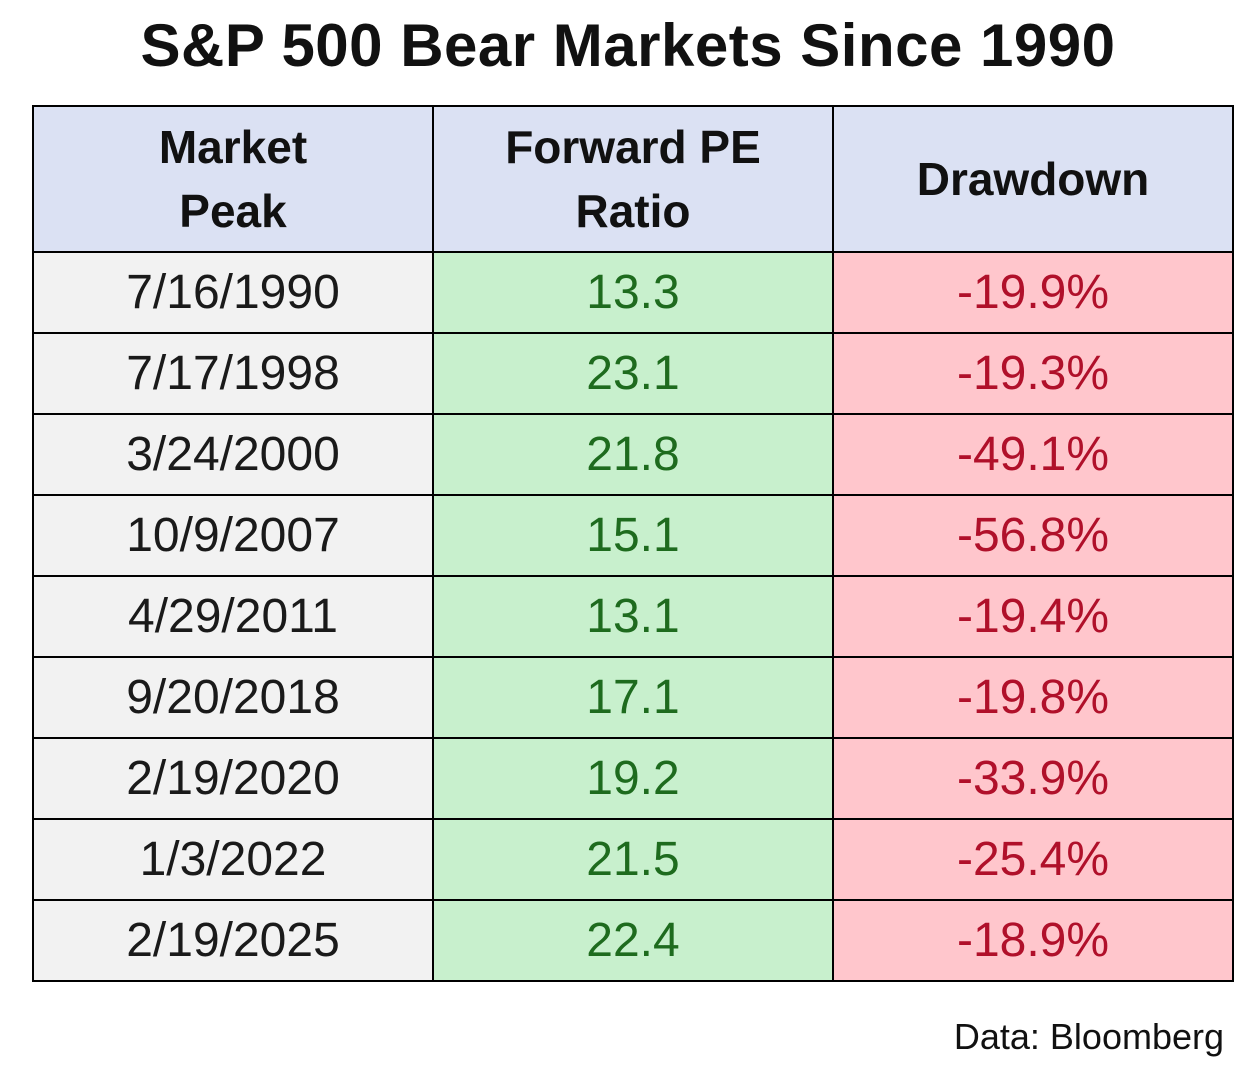  I want to click on cell-forward-pe: 13.3, so click(633, 292).